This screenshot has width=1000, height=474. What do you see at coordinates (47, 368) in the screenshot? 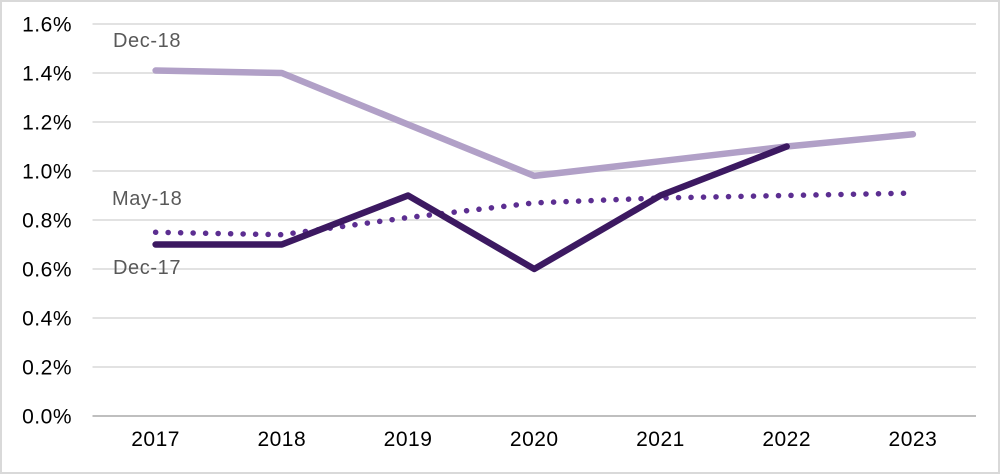
I see `y-tick-label: 0.2%` at bounding box center [47, 368].